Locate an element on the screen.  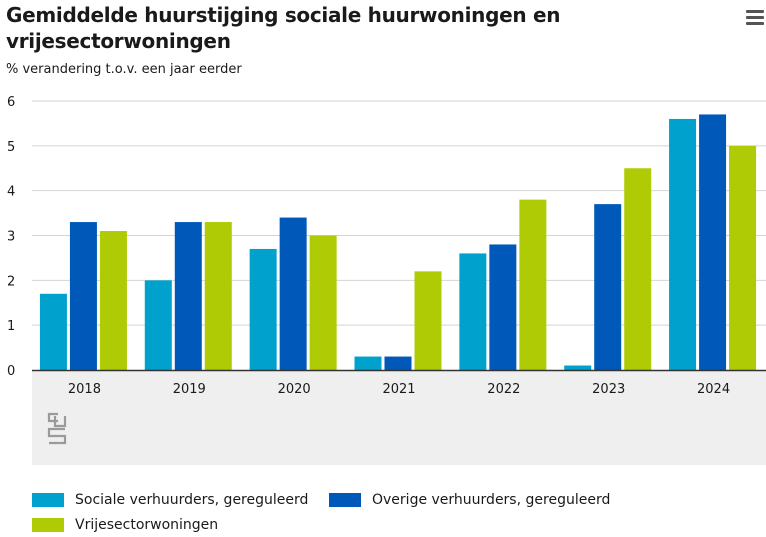
legend-item-overige: Overige verhuurders, gereguleerd is located at coordinates (469, 500).